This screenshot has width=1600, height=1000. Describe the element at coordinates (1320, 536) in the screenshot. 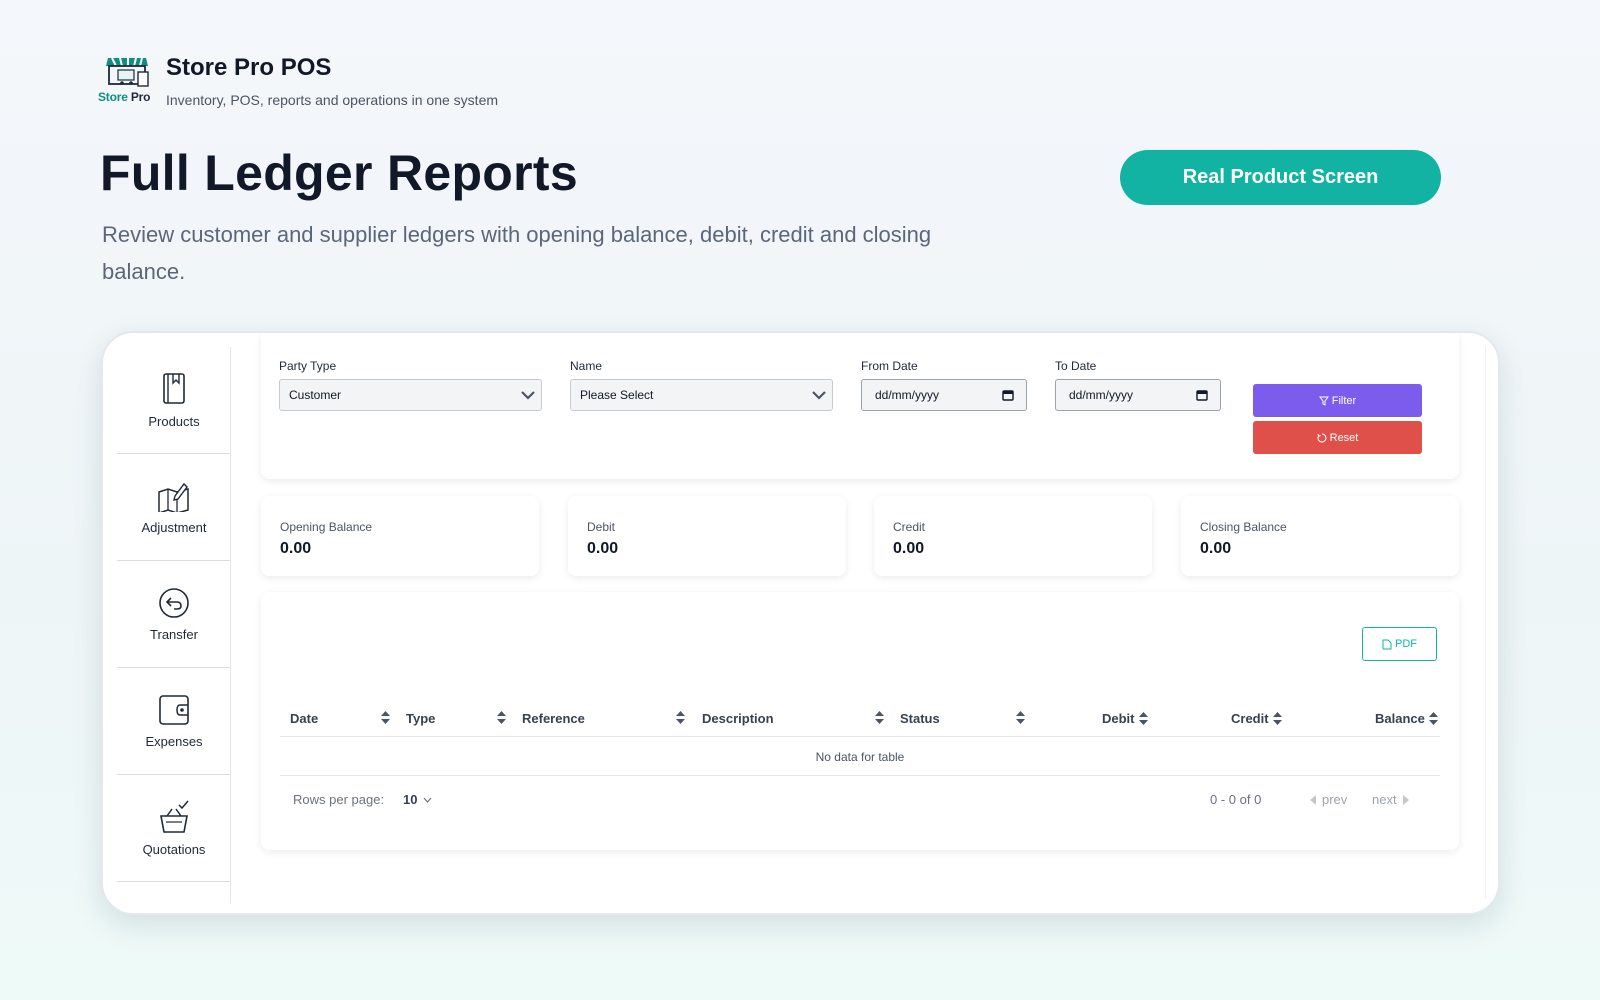

I see `stat-card-closing-balance: Closing Balance 0.00` at that location.